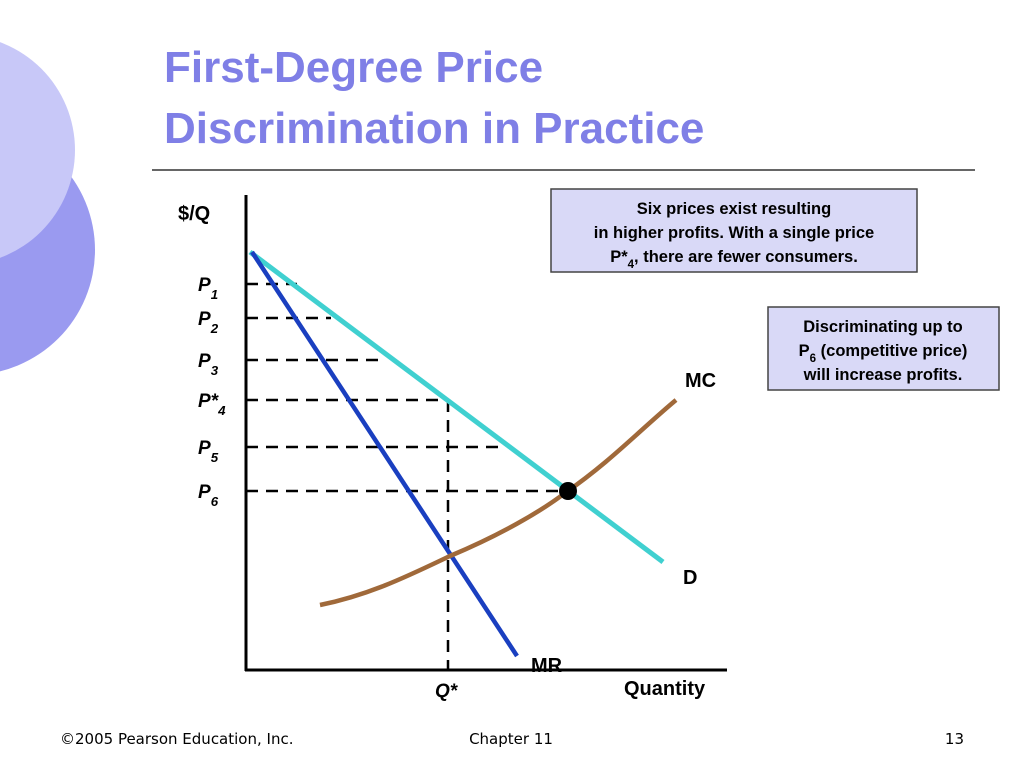  Describe the element at coordinates (690, 578) in the screenshot. I see `curve-label: D` at that location.